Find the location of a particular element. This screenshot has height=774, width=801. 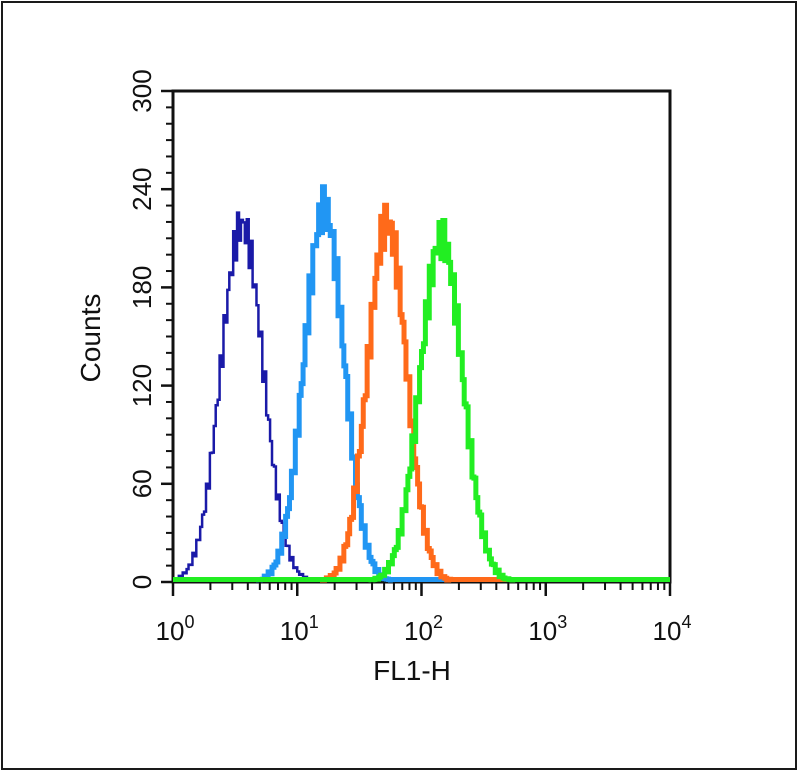

x-tick-label: 10³ is located at coordinates (547, 629).